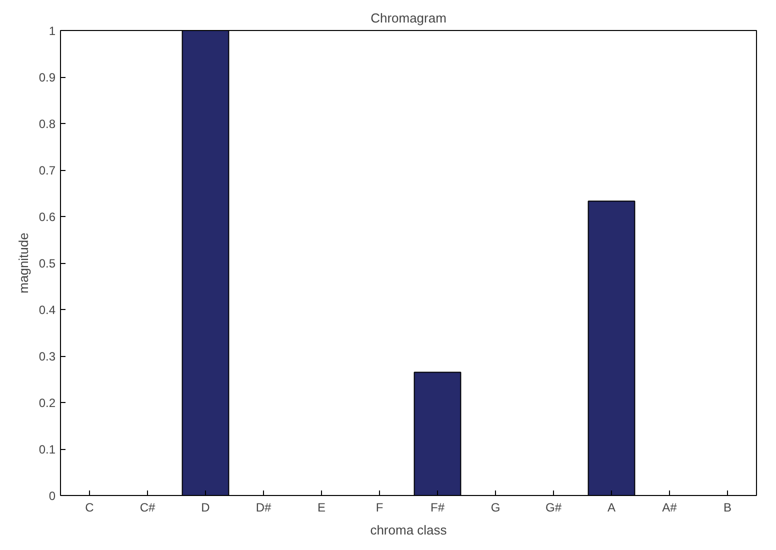 This screenshot has height=550, width=776. Describe the element at coordinates (148, 507) in the screenshot. I see `x-tick-label: C#` at that location.